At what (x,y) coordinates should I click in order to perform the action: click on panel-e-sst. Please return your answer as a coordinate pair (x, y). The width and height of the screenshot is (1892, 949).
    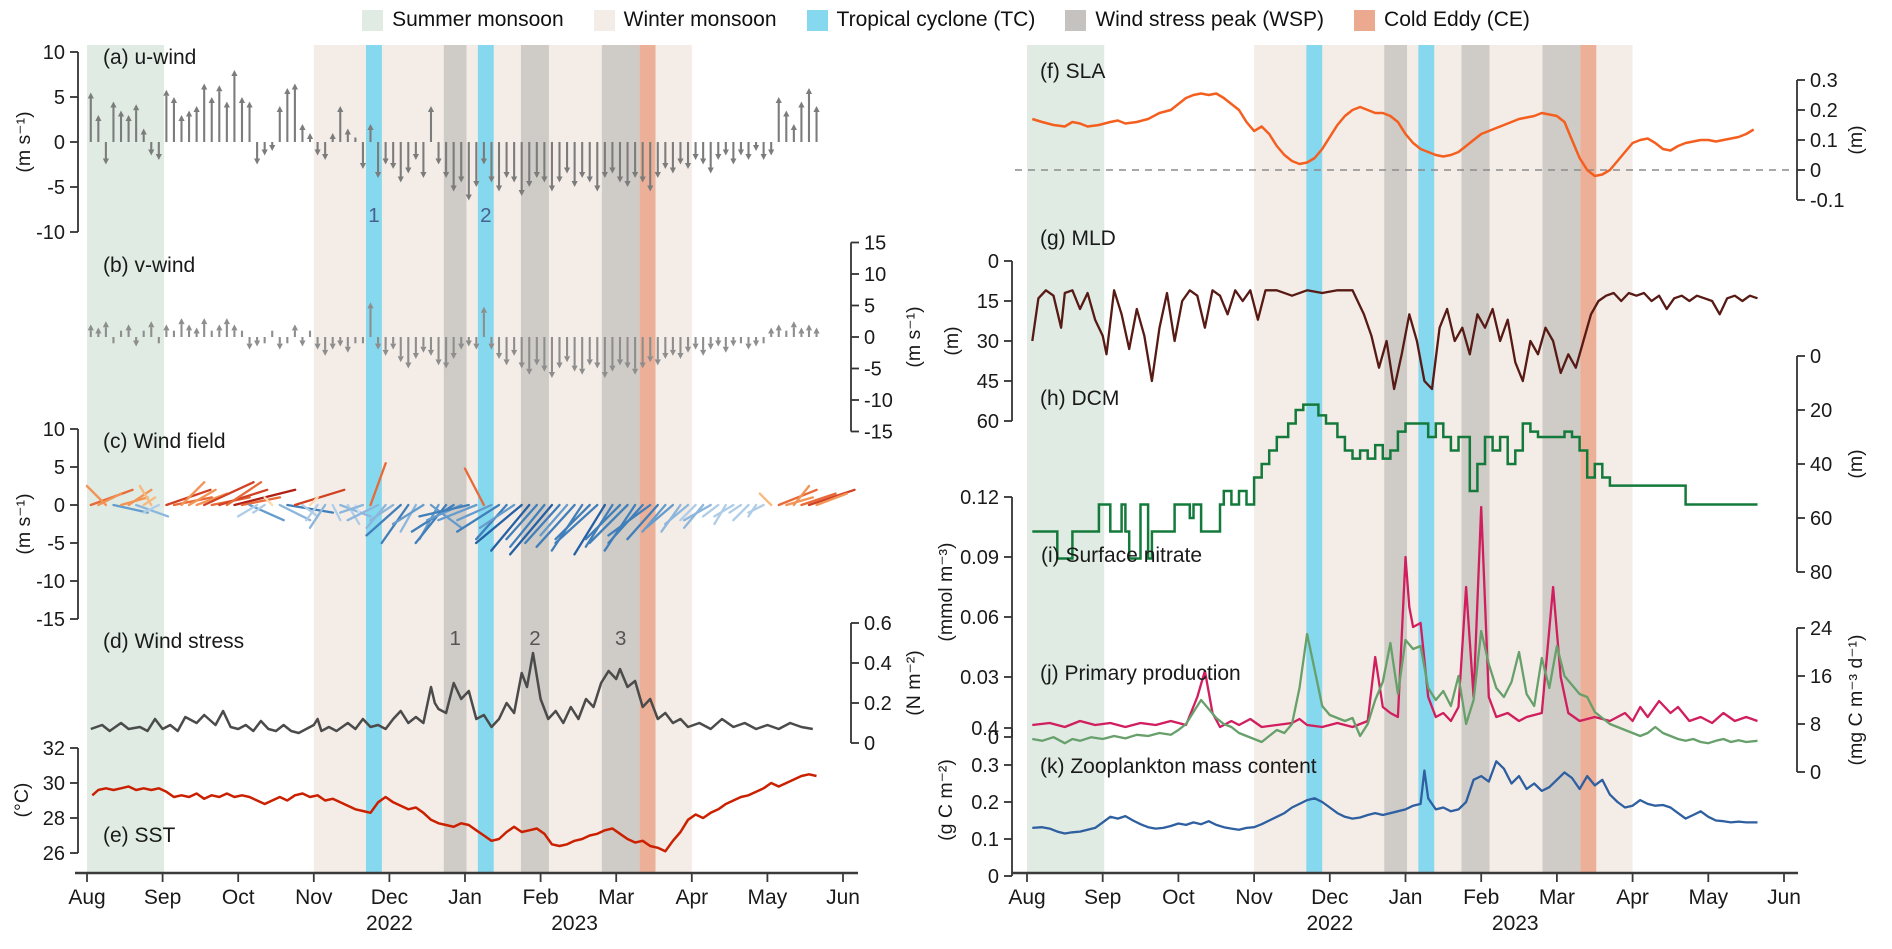
    Looking at the image, I should click on (454, 813).